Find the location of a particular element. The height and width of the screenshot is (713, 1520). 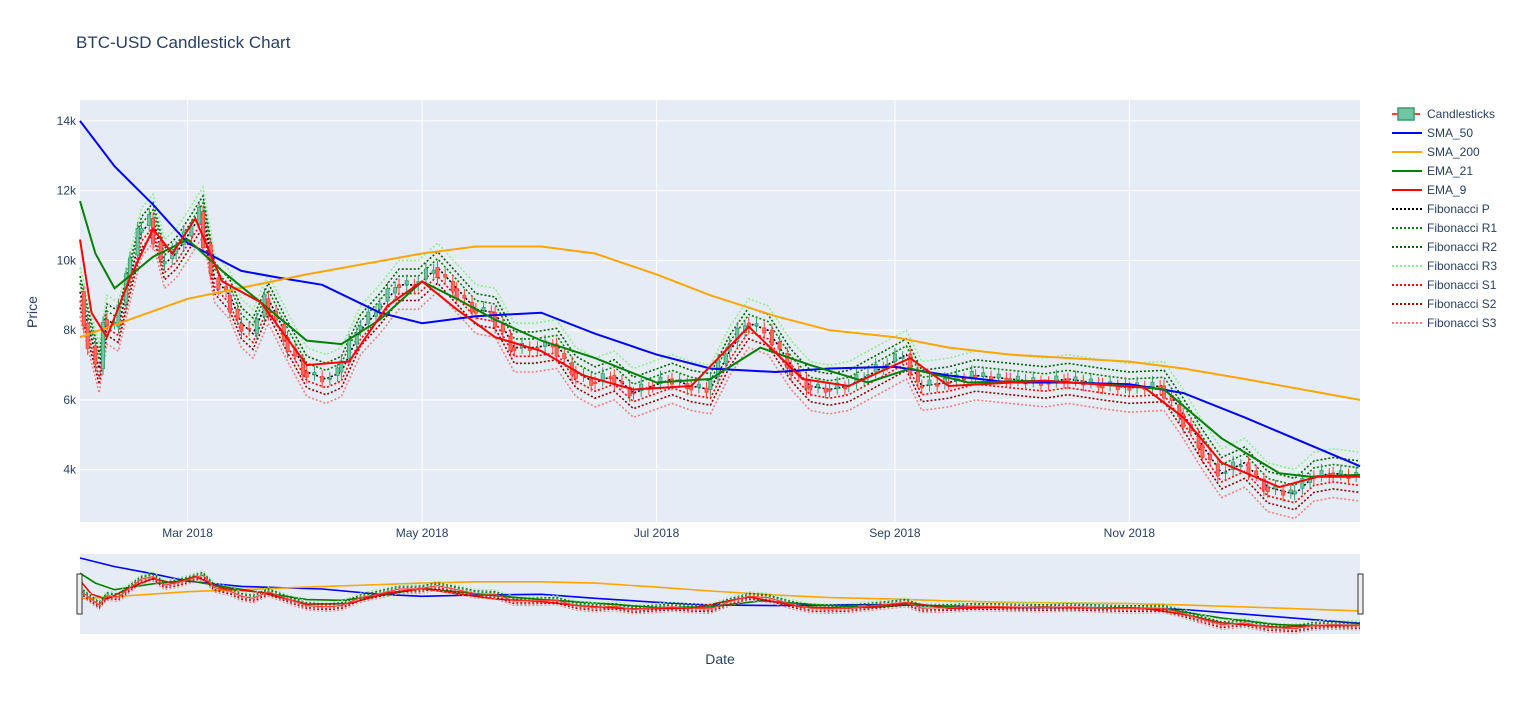

legend-item: SMA_200 is located at coordinates (1436, 152).